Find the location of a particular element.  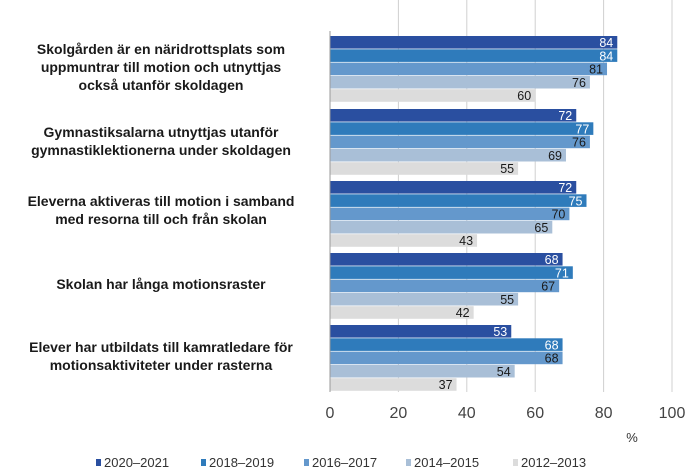

data-label: 37 is located at coordinates (446, 385).